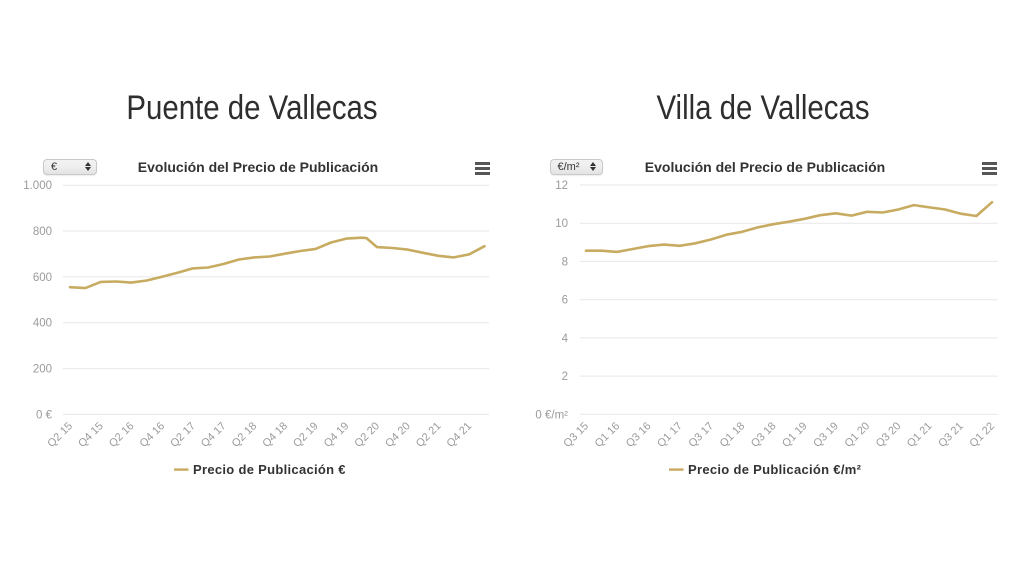  Describe the element at coordinates (153, 435) in the screenshot. I see `svg-text: Q4 16` at that location.